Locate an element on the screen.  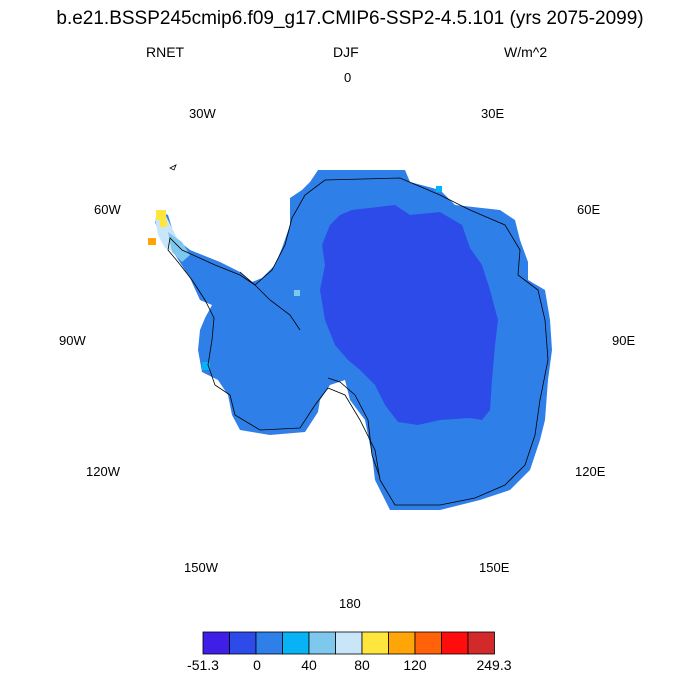
south-shetland-island is located at coordinates (173, 167).